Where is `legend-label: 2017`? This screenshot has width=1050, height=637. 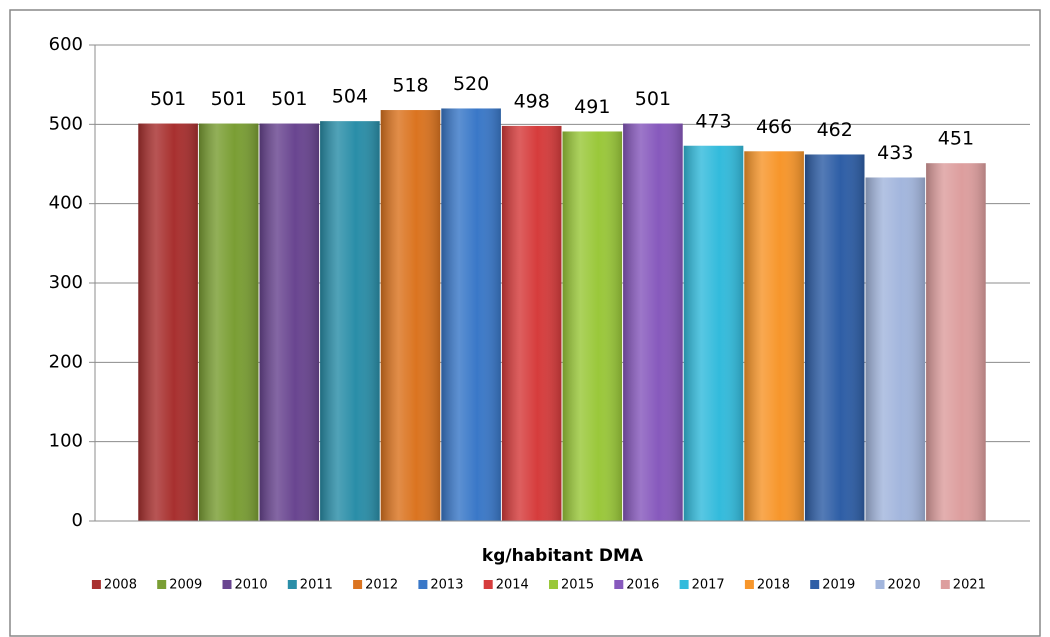
legend-label: 2017 is located at coordinates (708, 585).